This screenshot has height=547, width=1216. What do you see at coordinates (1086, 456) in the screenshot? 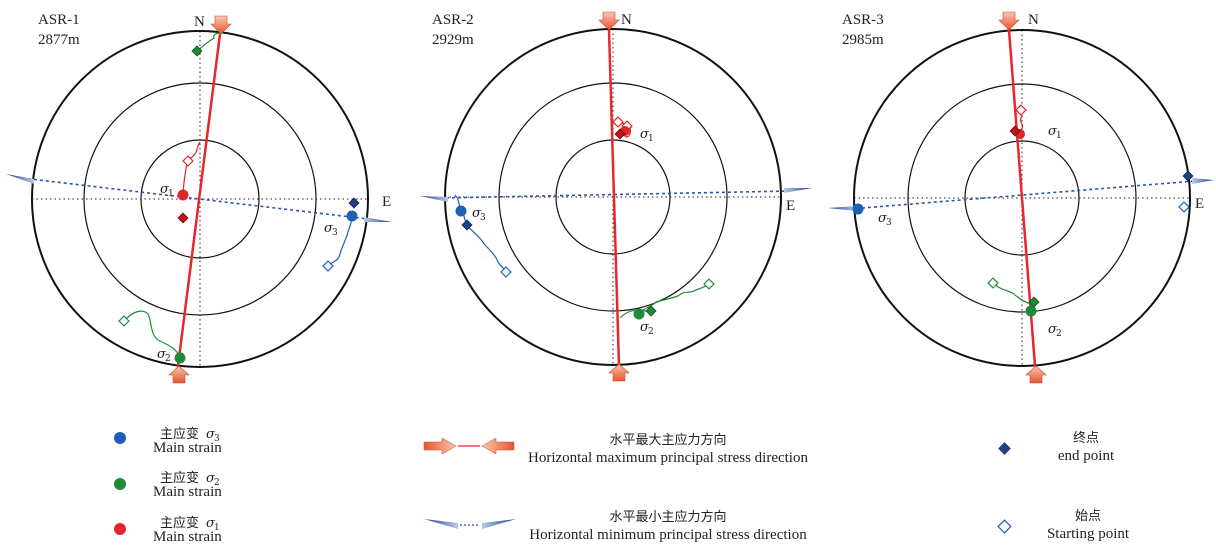
I see `legend-en: end point` at bounding box center [1086, 456].